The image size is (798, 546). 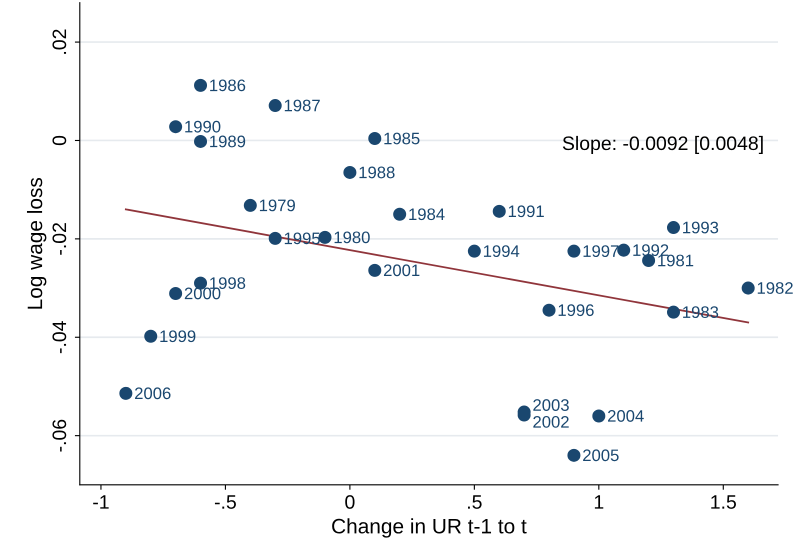 I want to click on annotation: 1991, so click(x=526, y=211).